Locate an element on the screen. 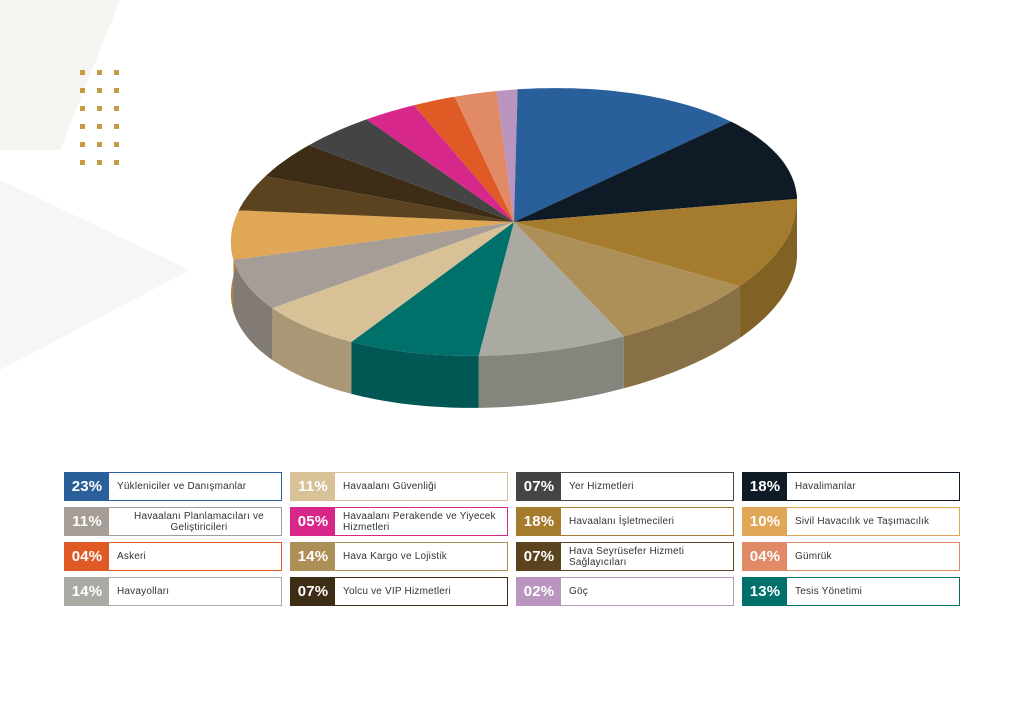 The width and height of the screenshot is (1024, 719). legend-item-gumruk: 04% Gümrük is located at coordinates (851, 556).